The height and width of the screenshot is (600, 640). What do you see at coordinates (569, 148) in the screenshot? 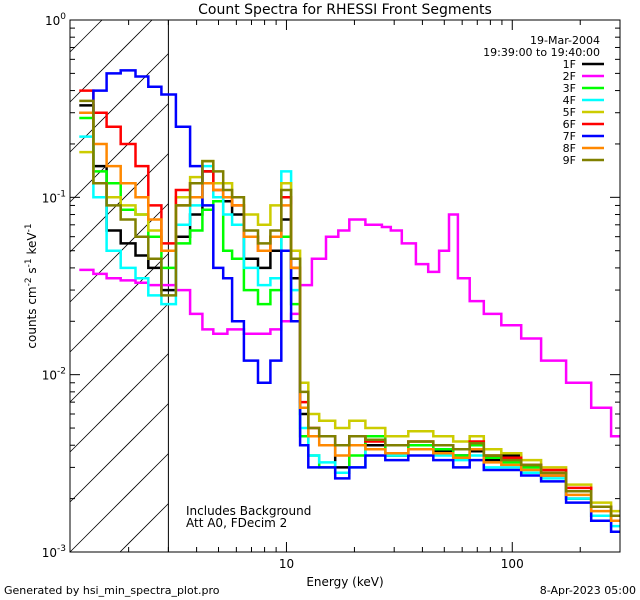
I see `legend-label: 8F` at bounding box center [569, 148].